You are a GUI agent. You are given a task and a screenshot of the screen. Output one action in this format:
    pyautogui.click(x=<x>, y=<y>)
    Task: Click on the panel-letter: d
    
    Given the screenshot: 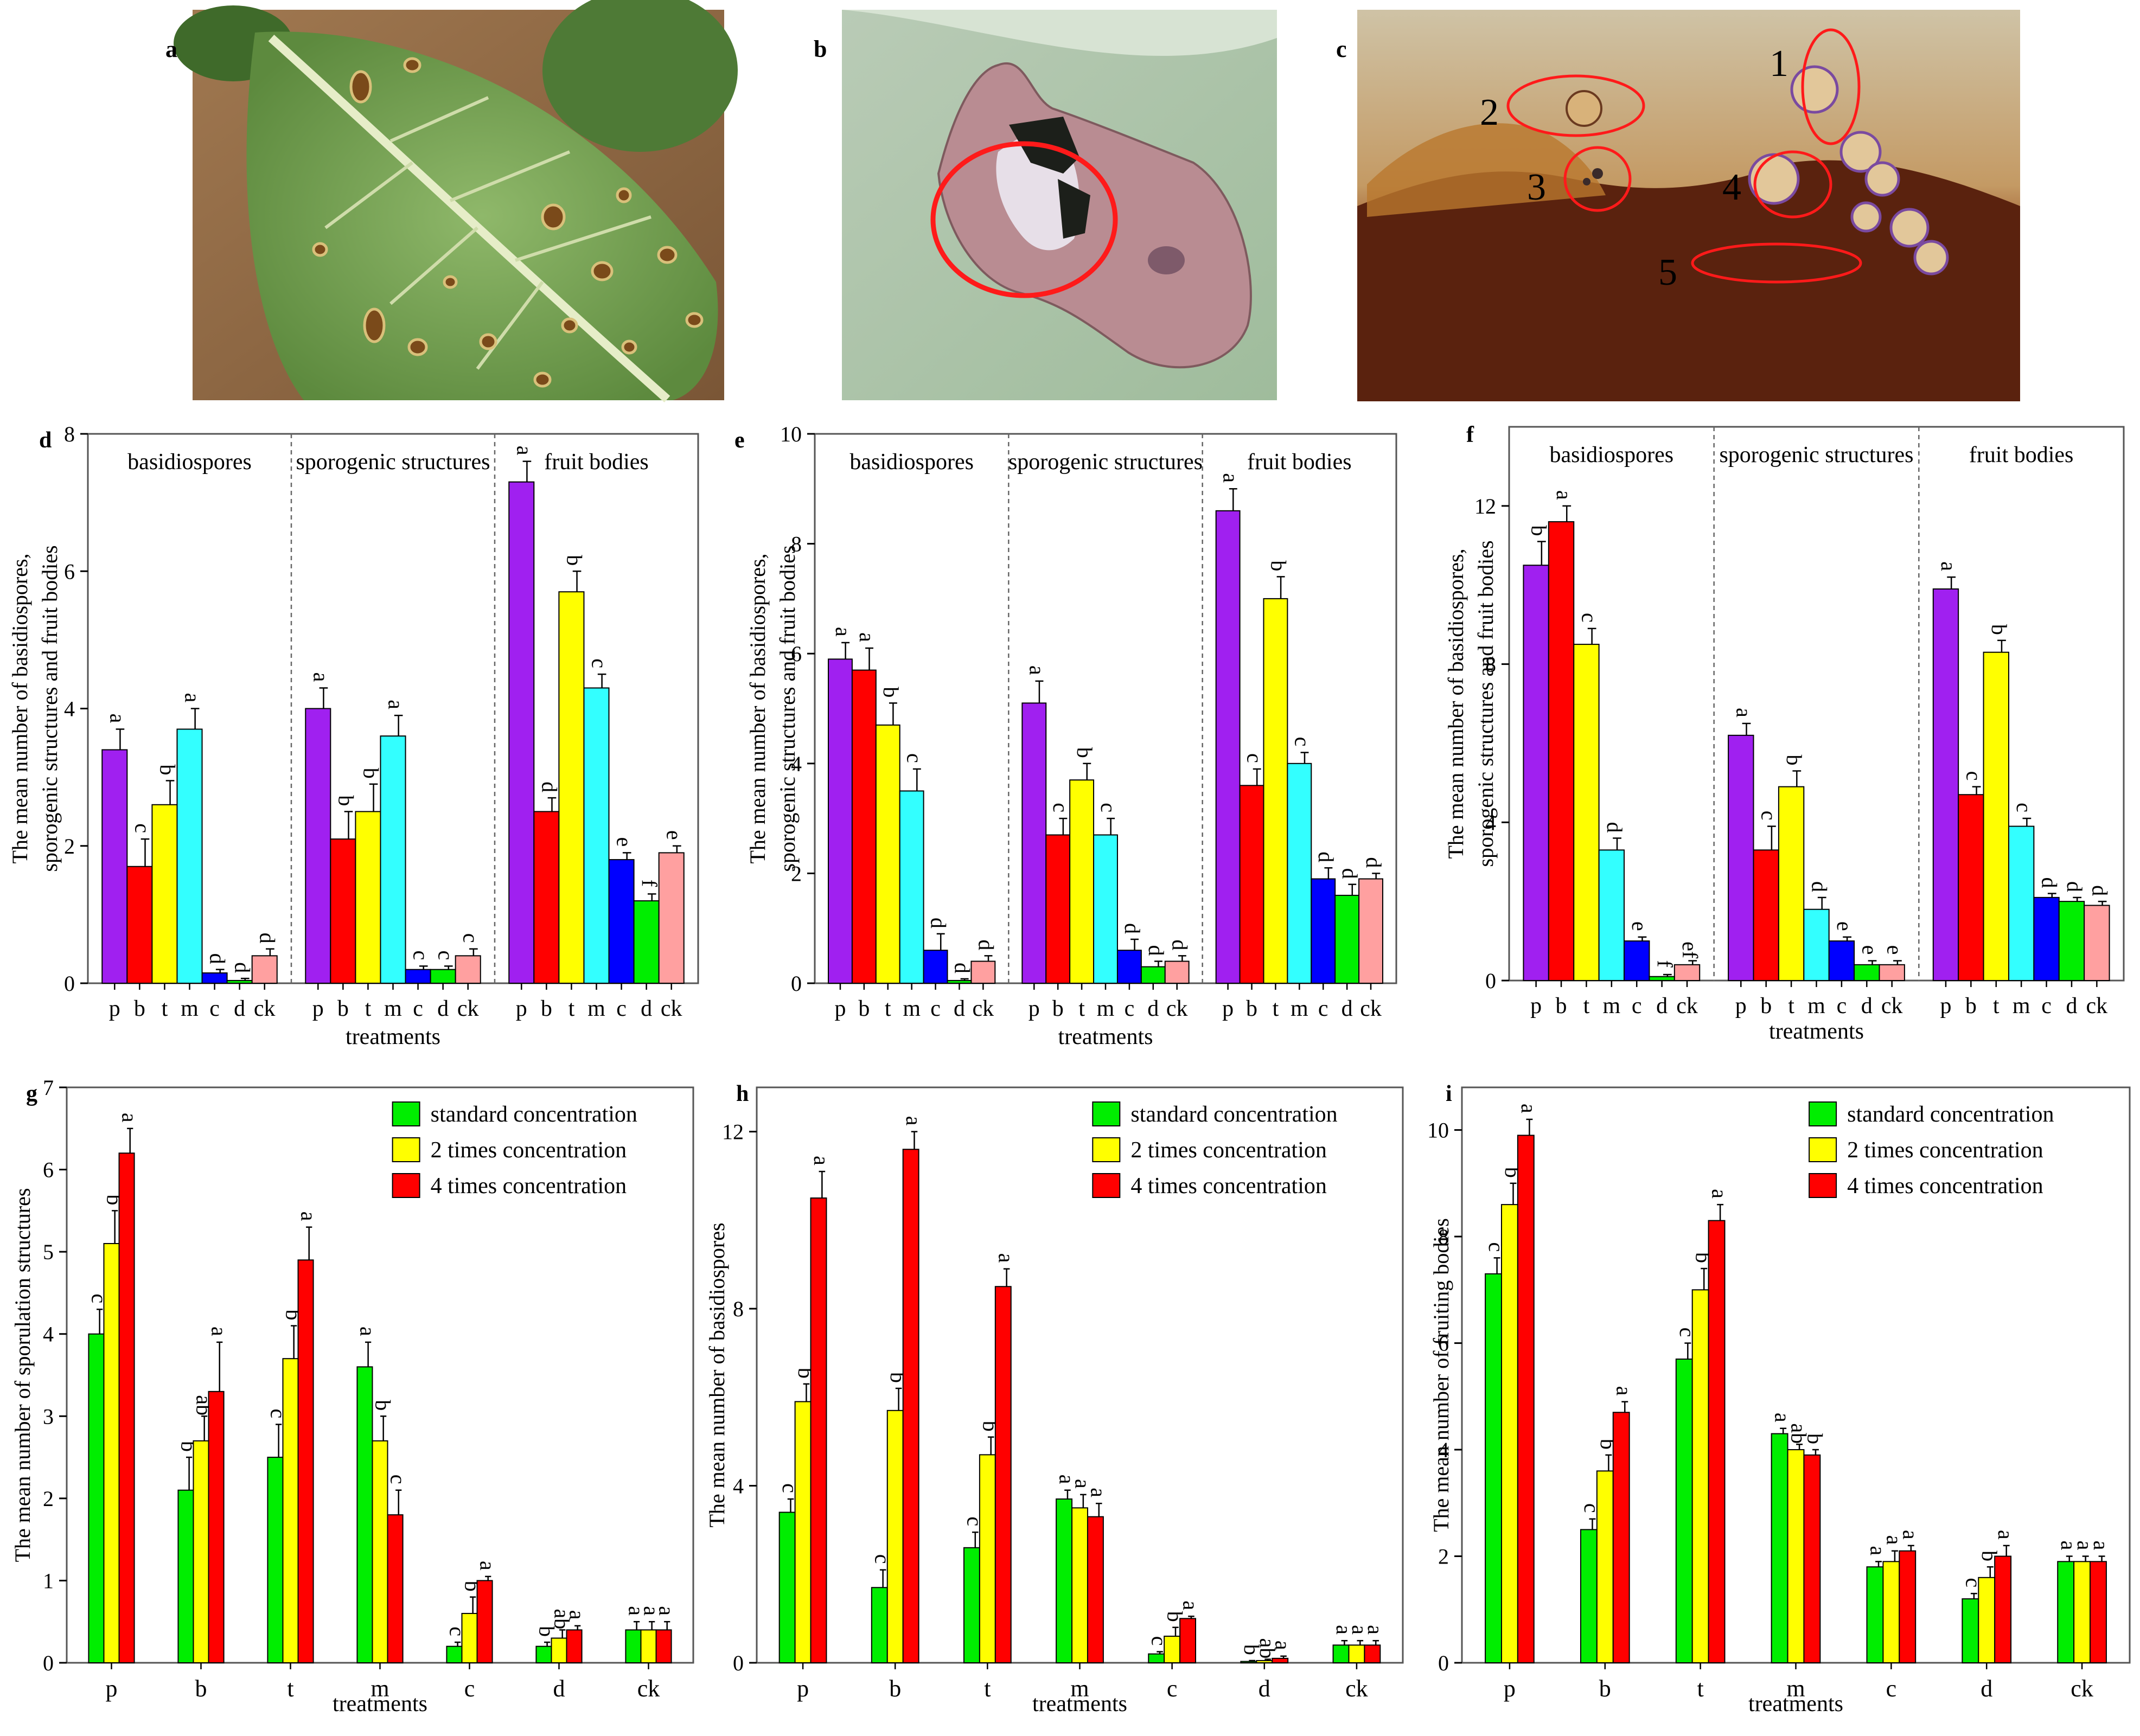 What is the action you would take?
    pyautogui.click(x=45, y=441)
    